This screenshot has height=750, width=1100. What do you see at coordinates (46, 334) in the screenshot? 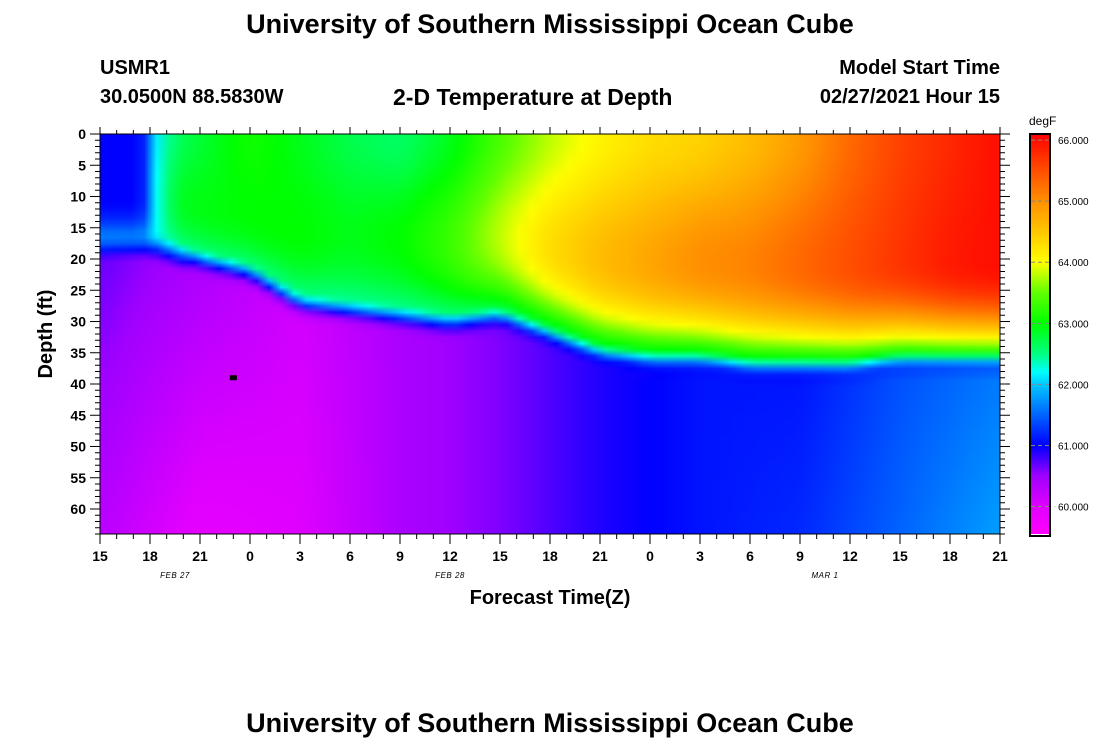
I see `y-axis-label: Depth (ft)` at bounding box center [46, 334].